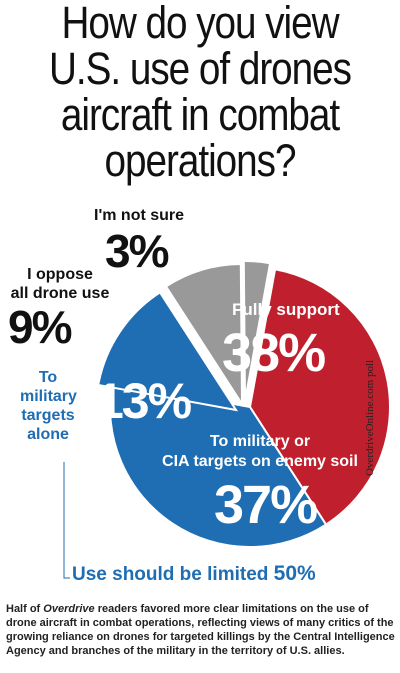 The width and height of the screenshot is (400, 673). What do you see at coordinates (60, 293) in the screenshot?
I see `oppose-label-line-2: all drone use` at bounding box center [60, 293].